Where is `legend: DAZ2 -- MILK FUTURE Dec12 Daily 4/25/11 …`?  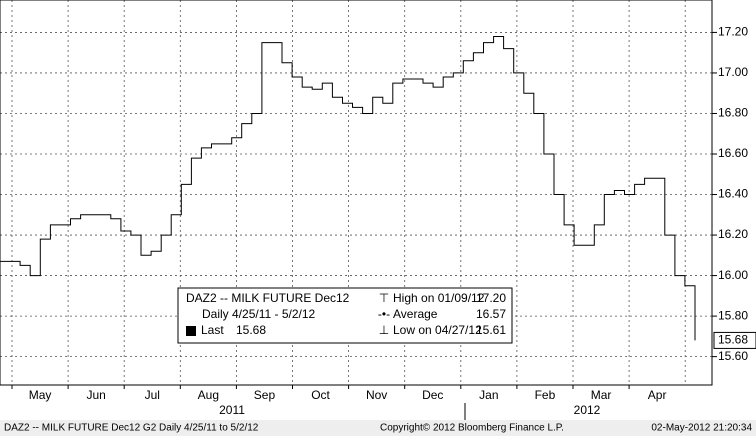 legend: DAZ2 -- MILK FUTURE Dec12 Daily 4/25/11 … is located at coordinates (345, 315).